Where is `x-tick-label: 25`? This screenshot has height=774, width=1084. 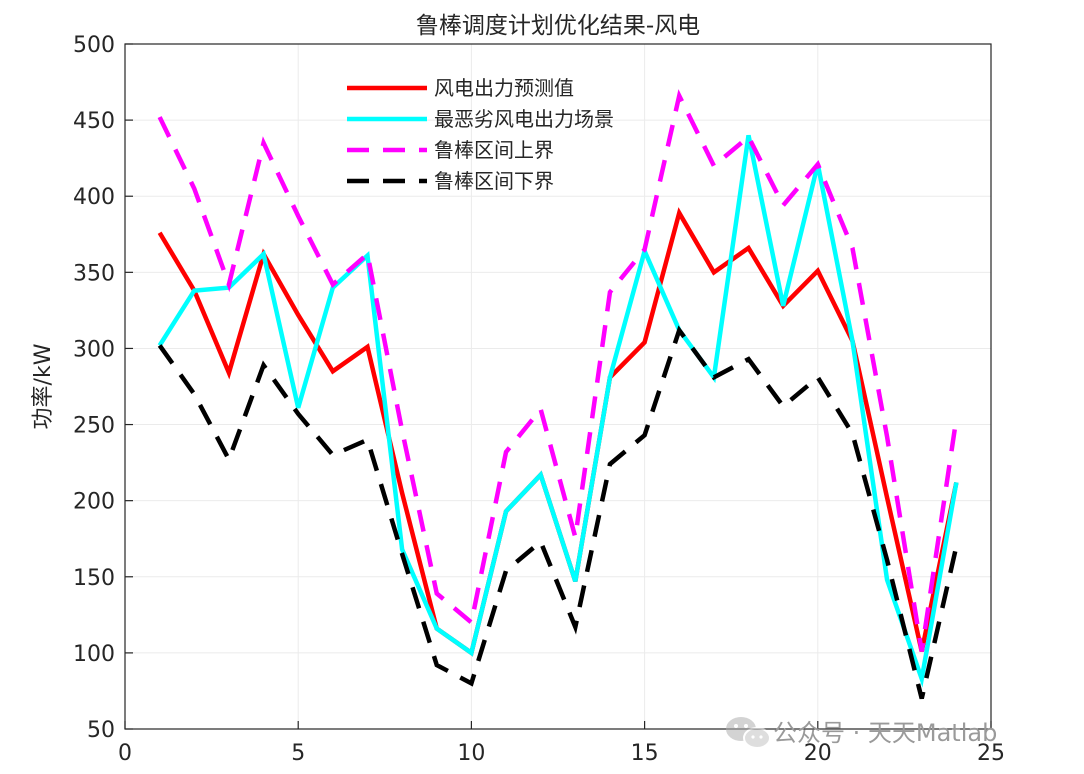 x-tick-label: 25 is located at coordinates (991, 753).